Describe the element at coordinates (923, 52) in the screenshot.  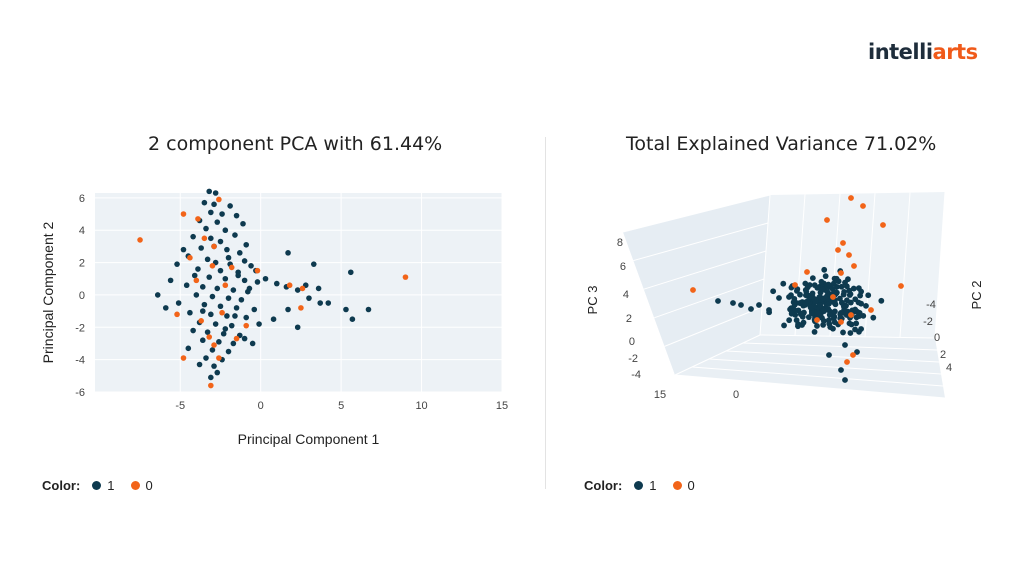
I see `intelliarts-logo: intelliarts` at that location.